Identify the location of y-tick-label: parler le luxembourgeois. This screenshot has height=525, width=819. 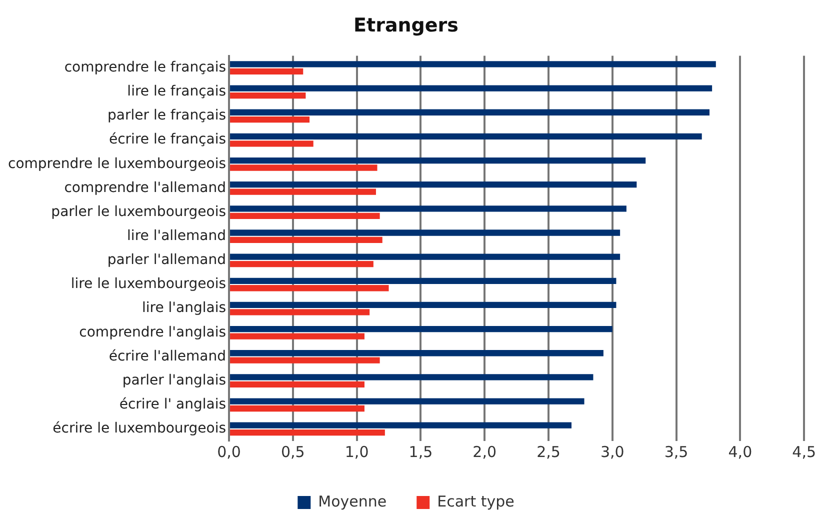
(138, 212).